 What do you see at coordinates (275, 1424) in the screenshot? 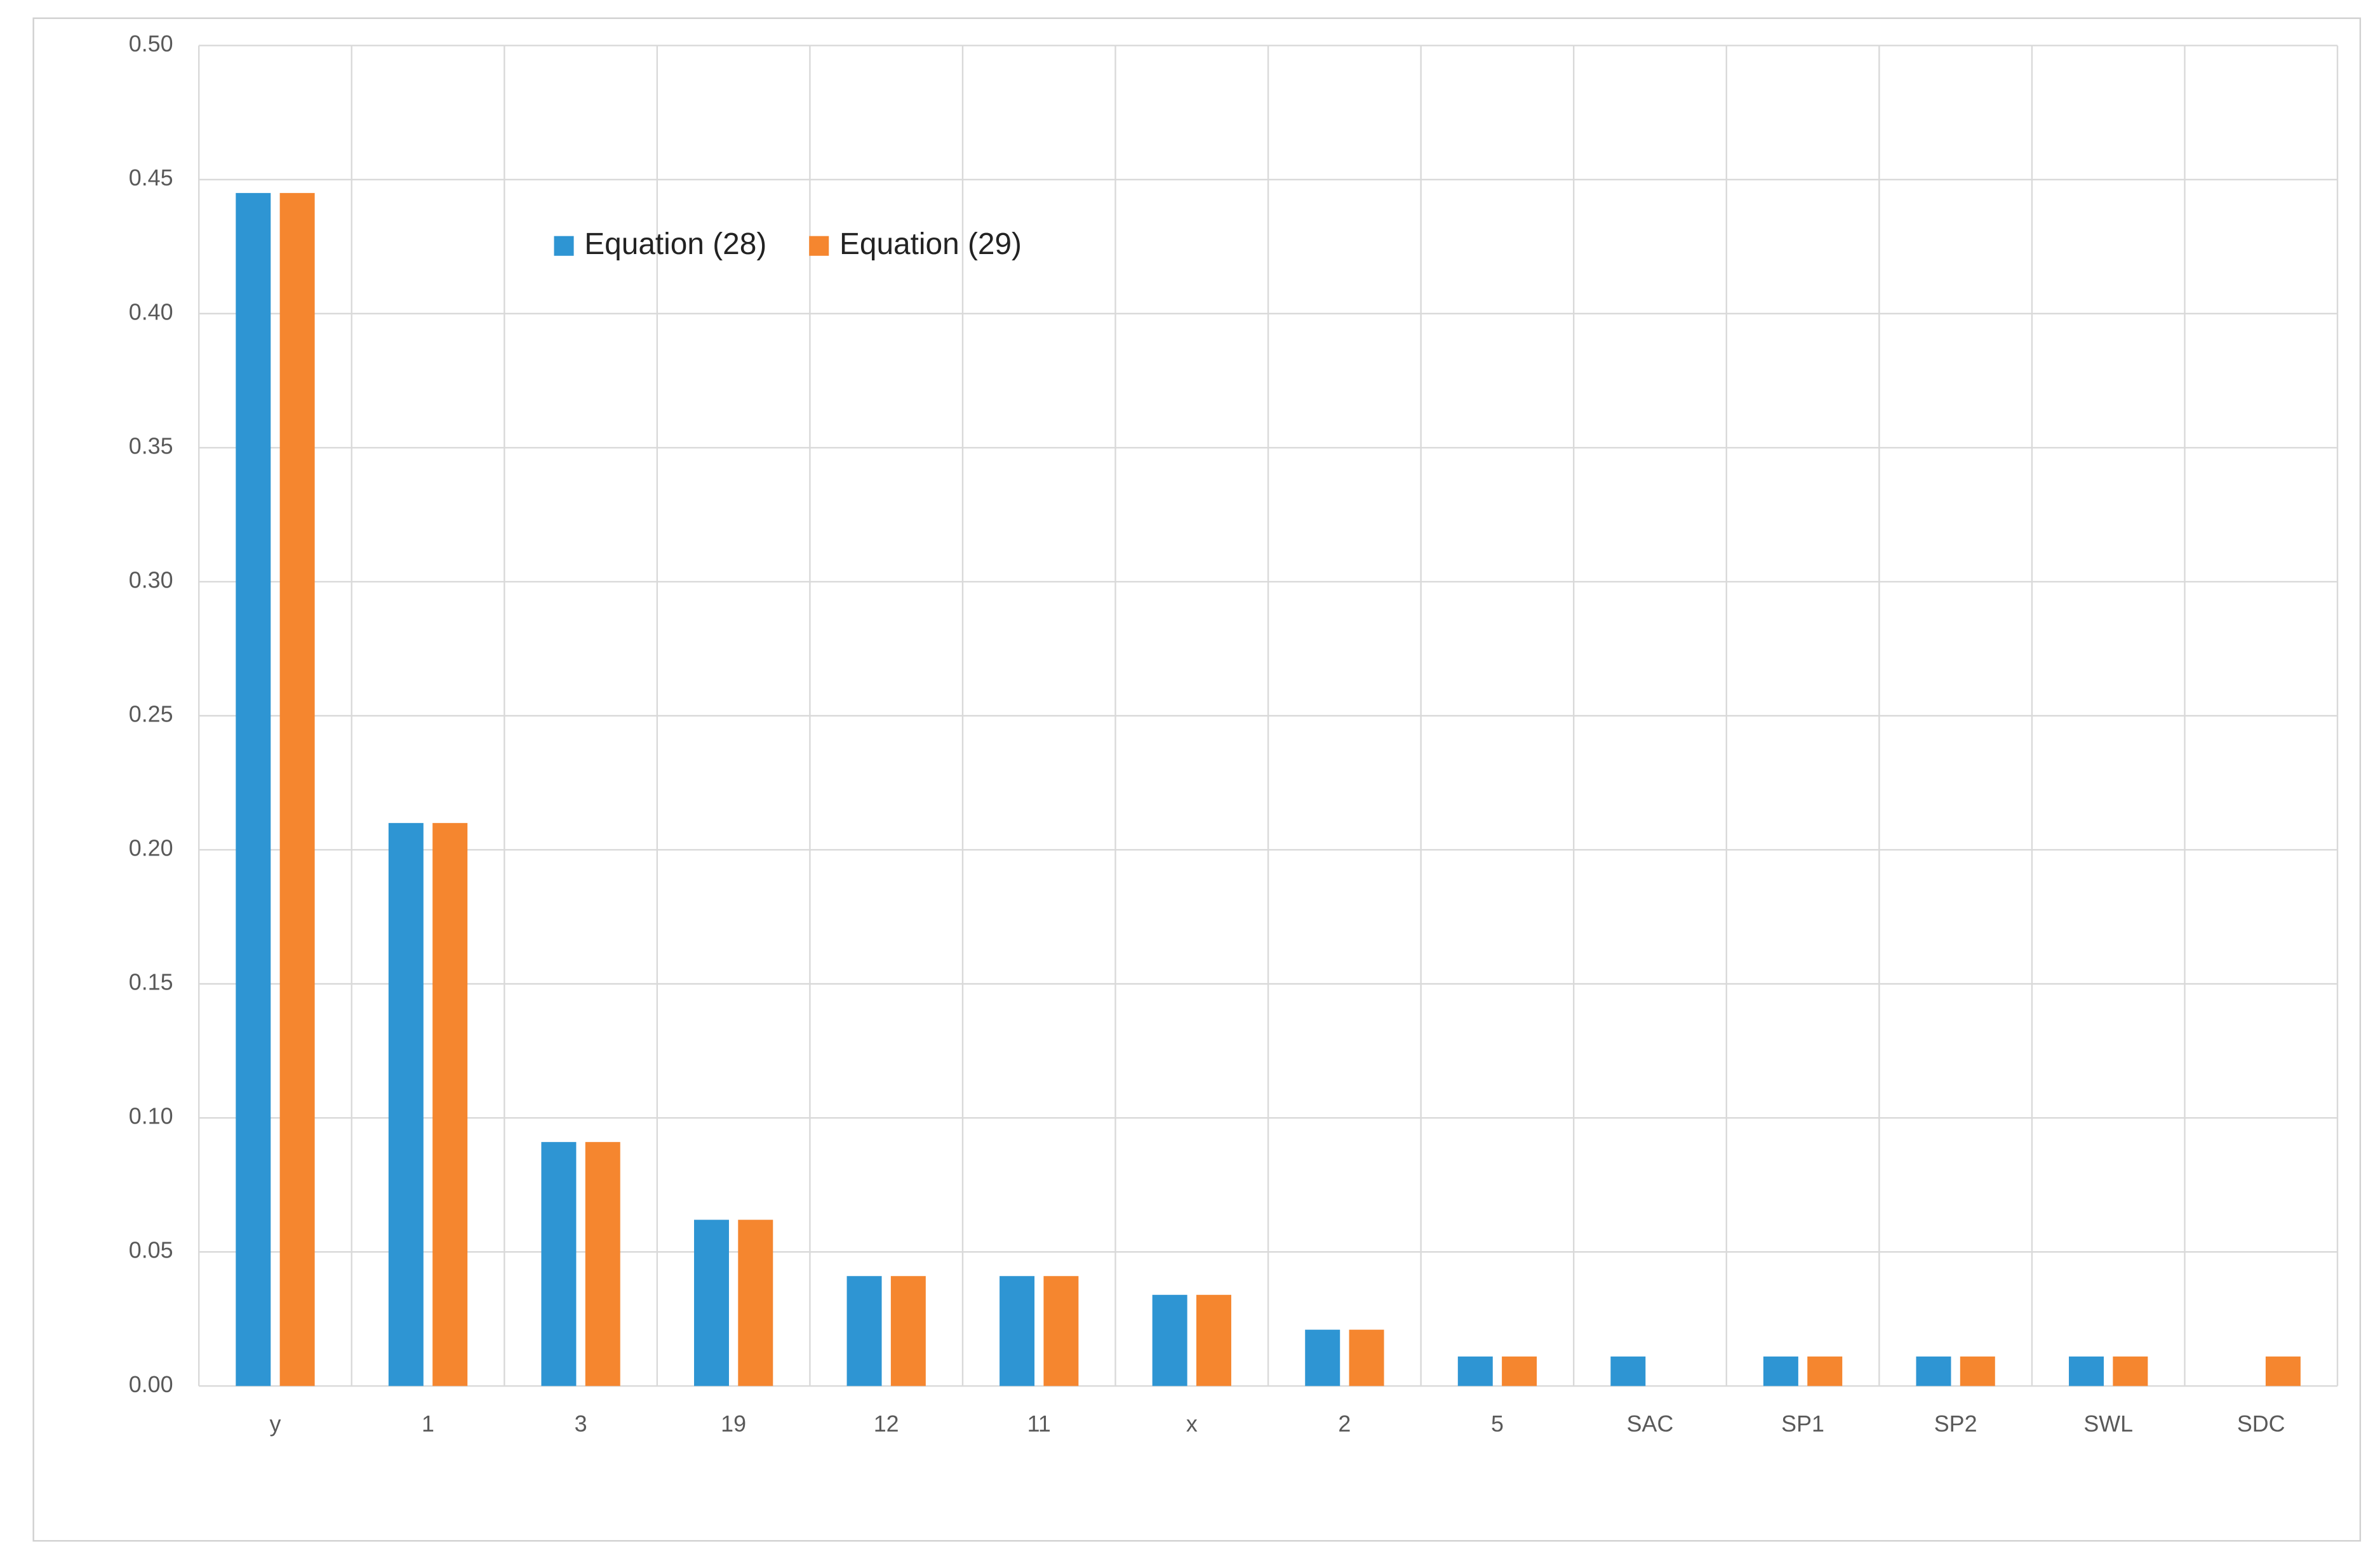
I see `x-tick-label: y` at bounding box center [275, 1424].